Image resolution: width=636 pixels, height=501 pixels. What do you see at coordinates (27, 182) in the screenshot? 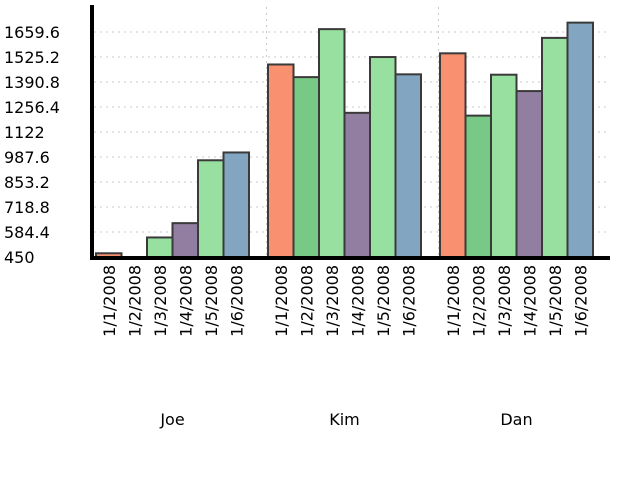
I see `y-tick-label: 853.2` at bounding box center [27, 182].